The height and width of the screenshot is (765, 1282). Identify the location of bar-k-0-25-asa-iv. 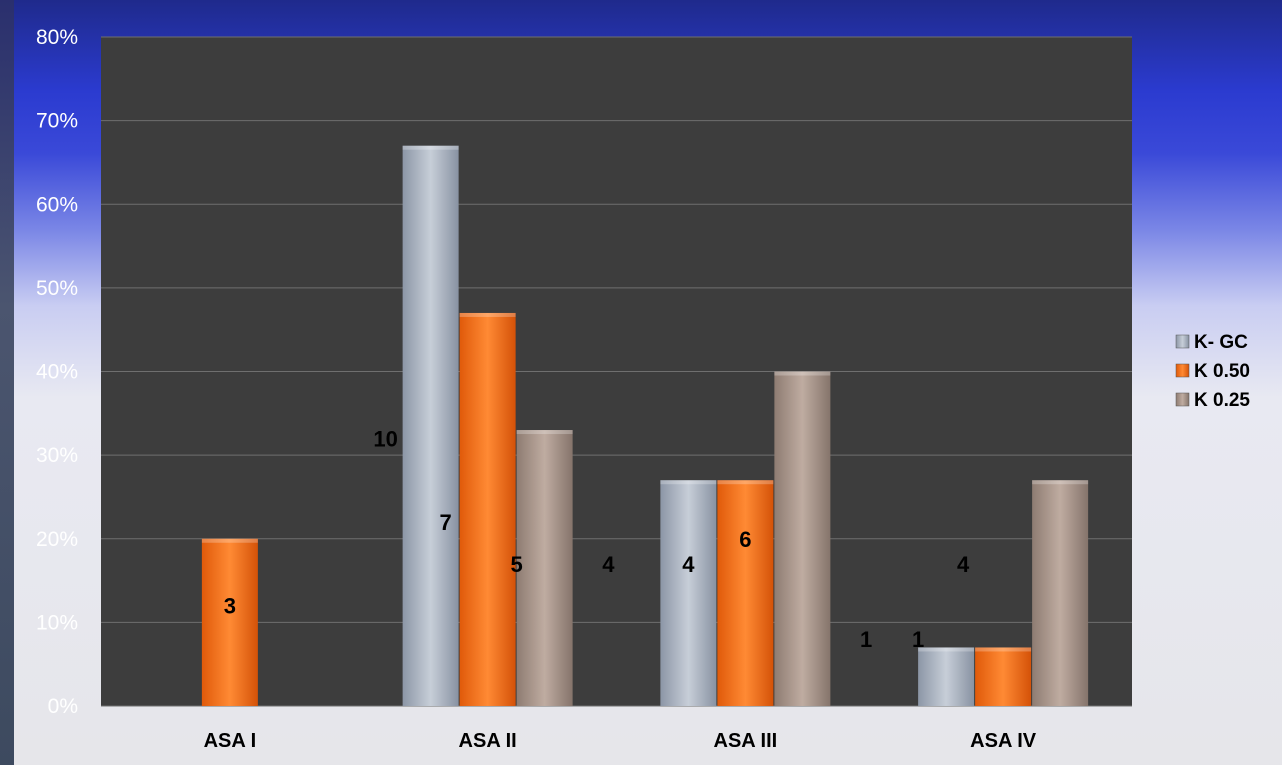
(1060, 593).